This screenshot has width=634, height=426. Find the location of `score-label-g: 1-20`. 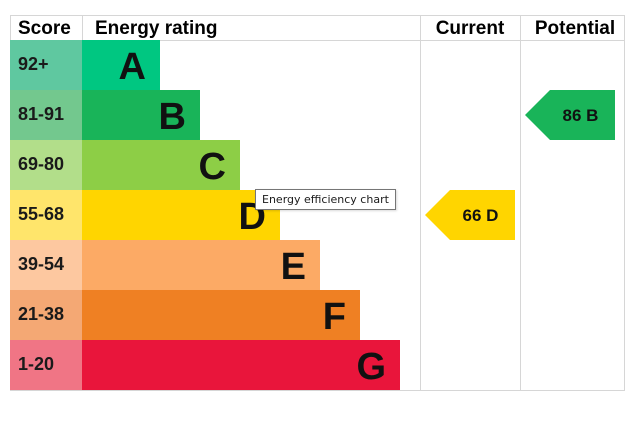

score-label-g: 1-20 is located at coordinates (36, 364).